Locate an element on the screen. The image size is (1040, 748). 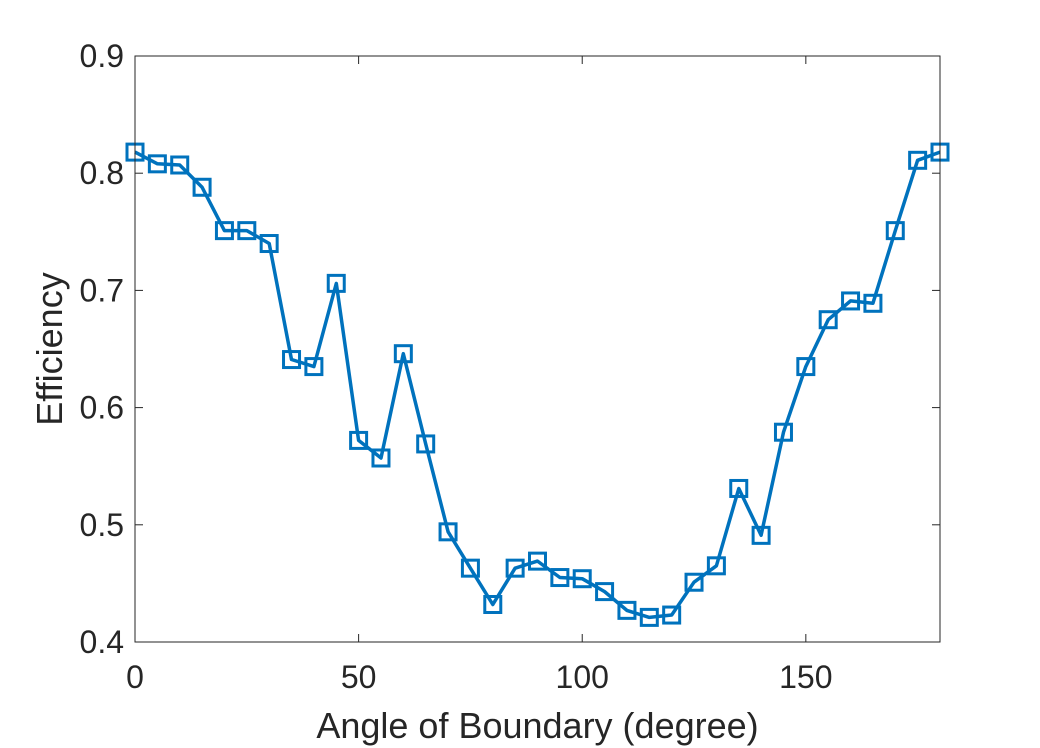
x-axis-label: Angle of Boundary (degree) is located at coordinates (537, 725).